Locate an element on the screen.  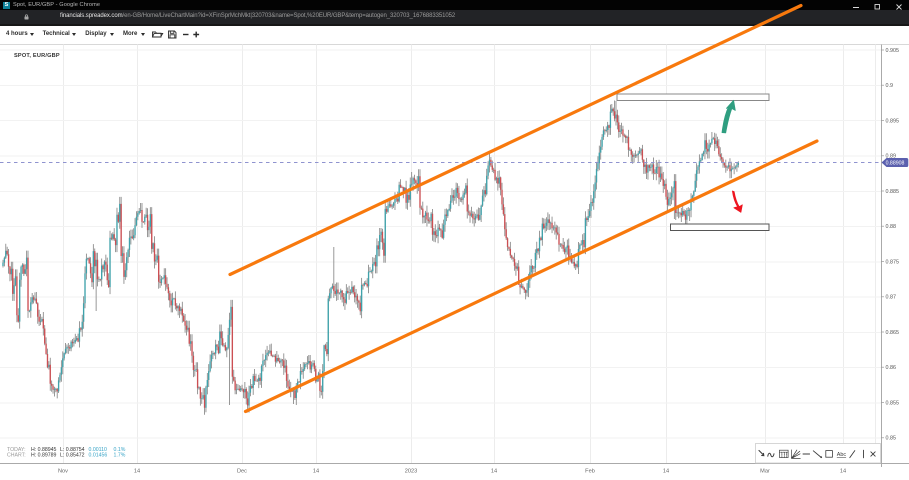
svg-text: Nov is located at coordinates (63, 472).